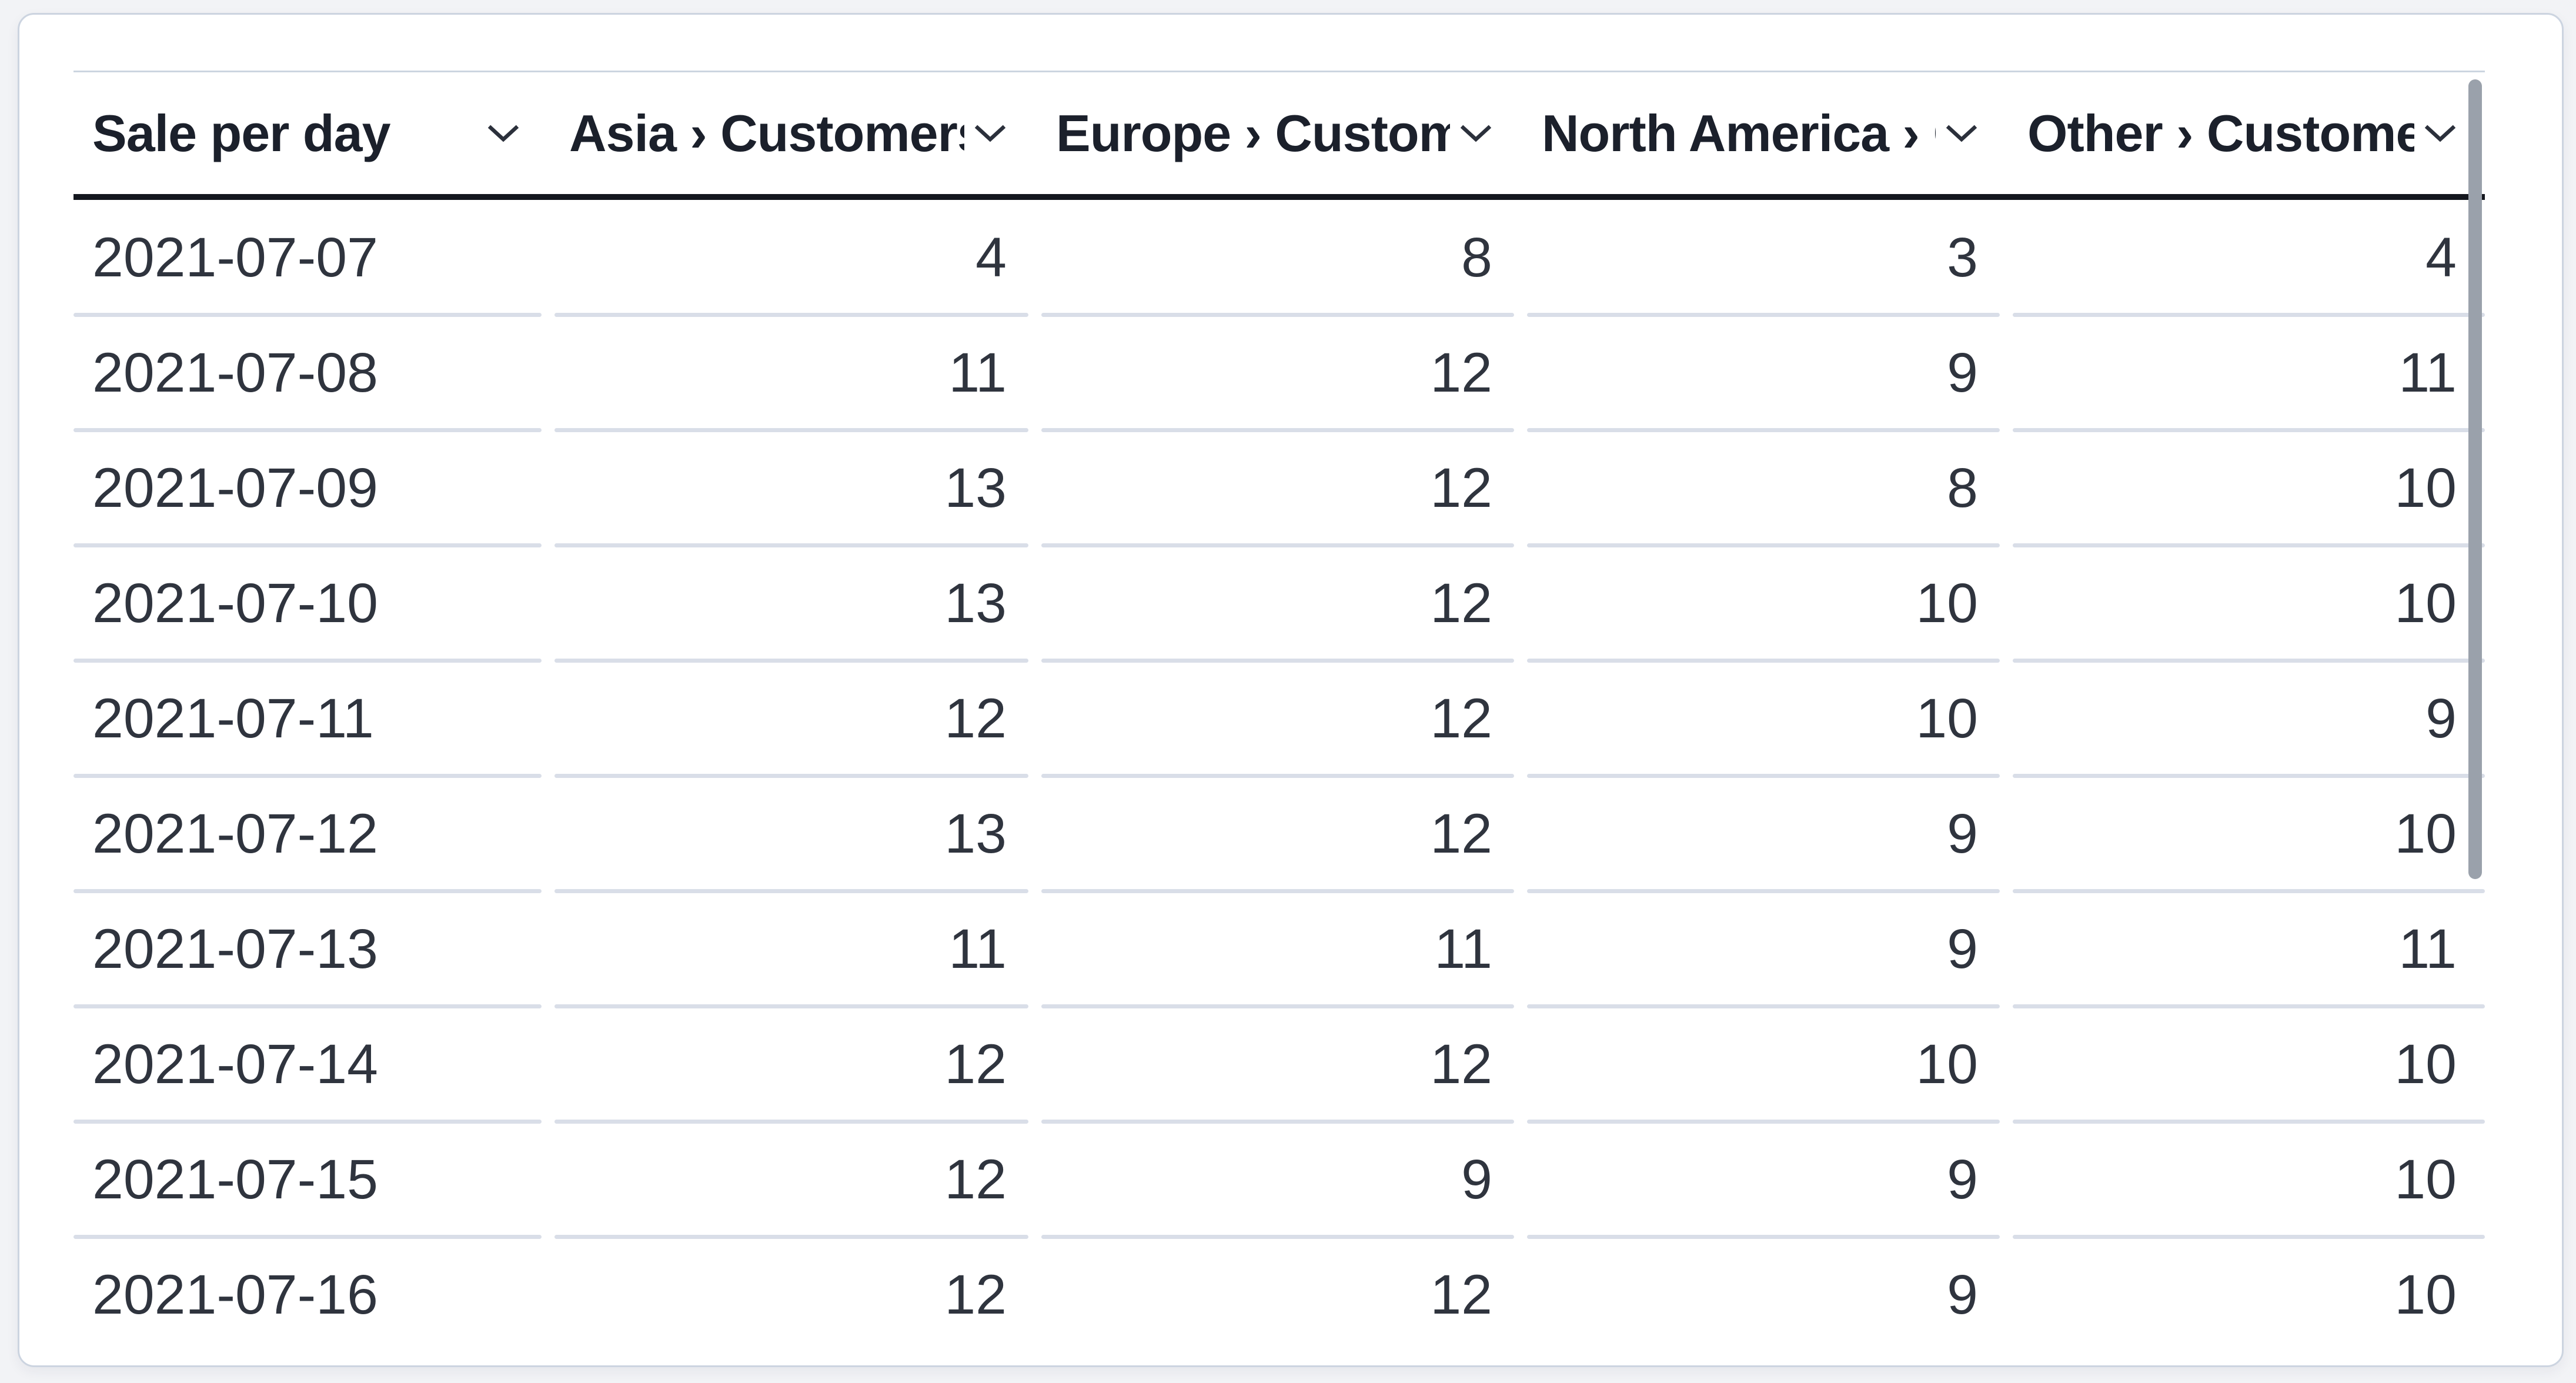  I want to click on date-cell: 2021-07-10, so click(310, 604).